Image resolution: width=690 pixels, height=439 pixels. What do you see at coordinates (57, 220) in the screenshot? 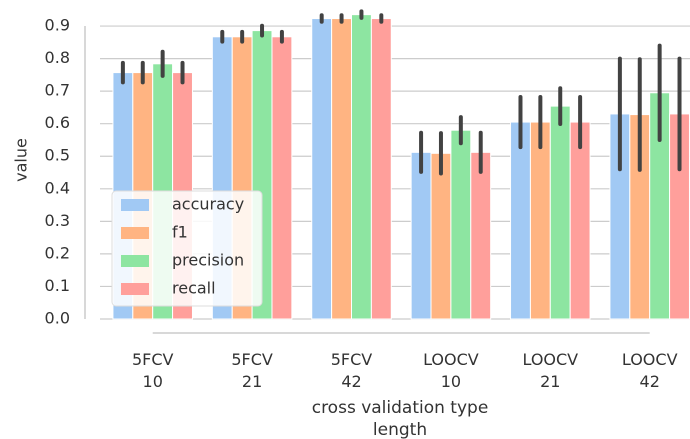
I see `y-tick-label: 0.3` at bounding box center [57, 220].